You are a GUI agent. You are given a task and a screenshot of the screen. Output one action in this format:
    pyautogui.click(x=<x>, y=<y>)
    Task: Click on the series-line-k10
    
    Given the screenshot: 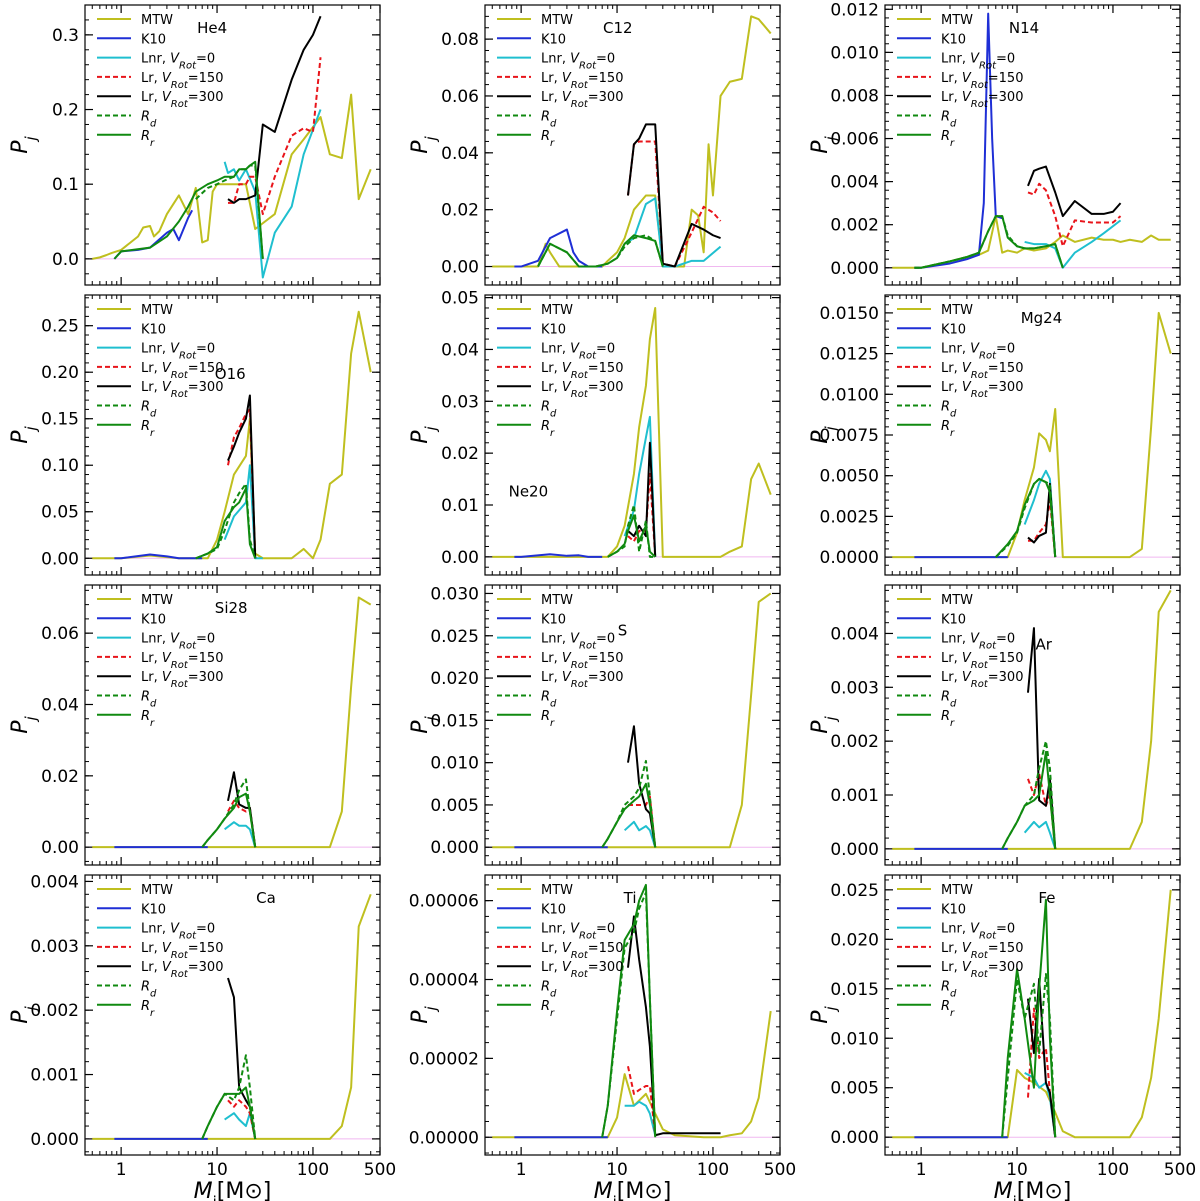 What is the action you would take?
    pyautogui.click(x=558, y=555)
    